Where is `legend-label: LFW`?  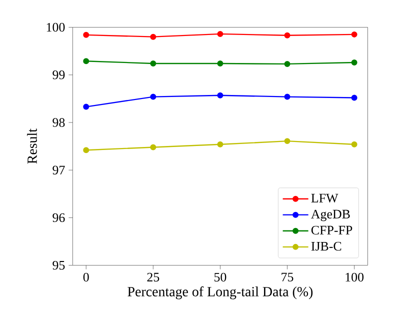 legend-label: LFW is located at coordinates (324, 198).